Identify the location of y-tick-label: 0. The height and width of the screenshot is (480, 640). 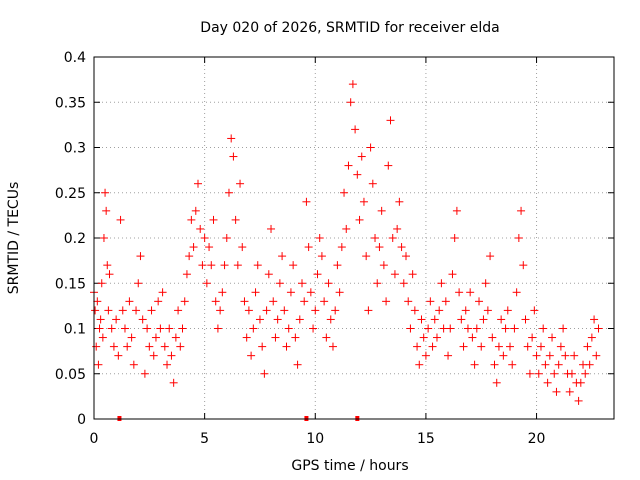
(81, 420).